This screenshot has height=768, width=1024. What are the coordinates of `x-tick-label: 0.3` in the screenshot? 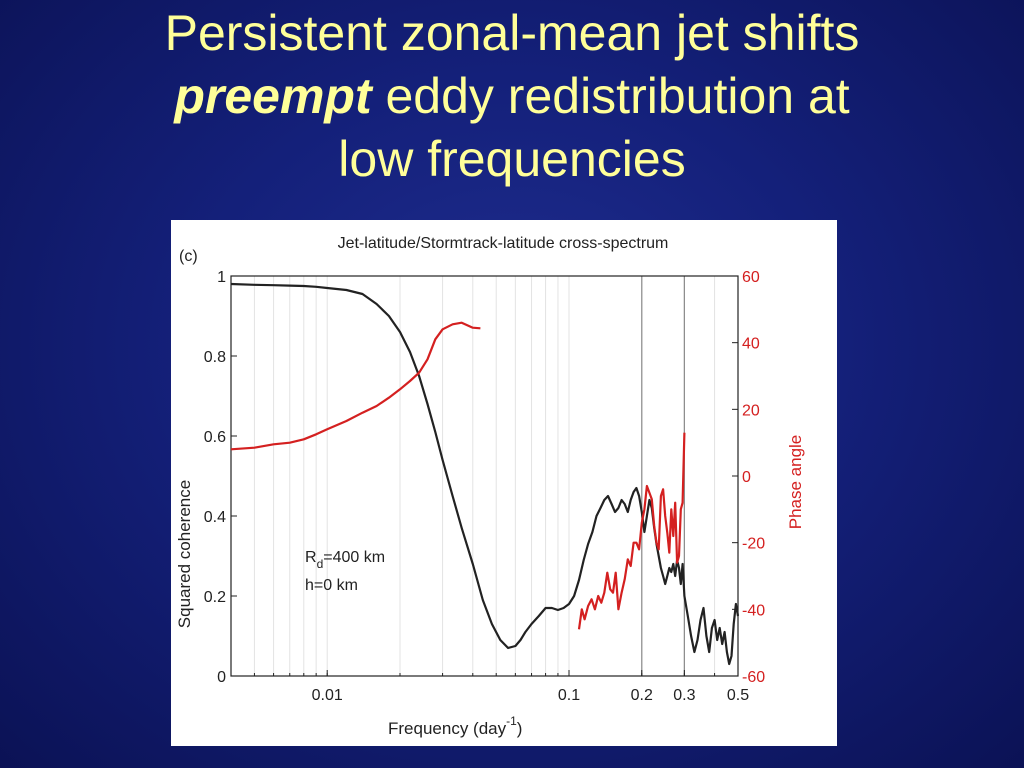 It's located at (684, 695).